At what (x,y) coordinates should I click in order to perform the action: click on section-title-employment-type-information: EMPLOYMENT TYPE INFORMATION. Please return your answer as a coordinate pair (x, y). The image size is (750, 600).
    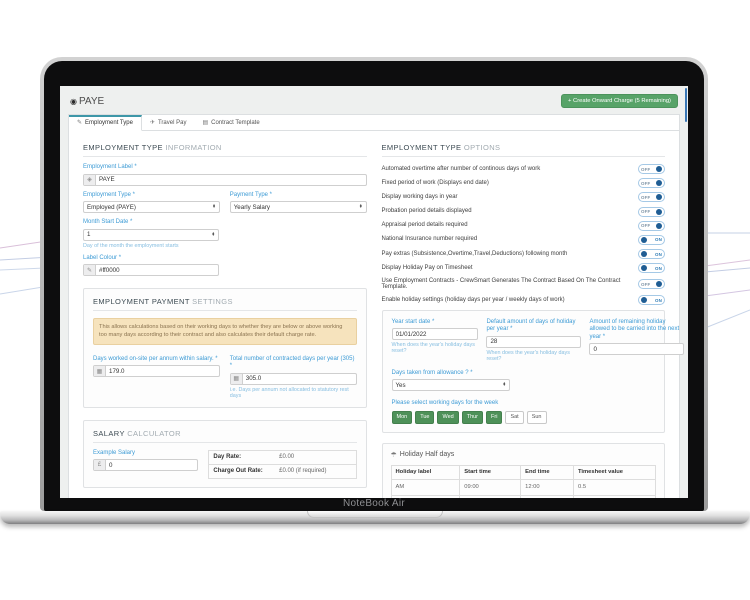
    Looking at the image, I should click on (225, 150).